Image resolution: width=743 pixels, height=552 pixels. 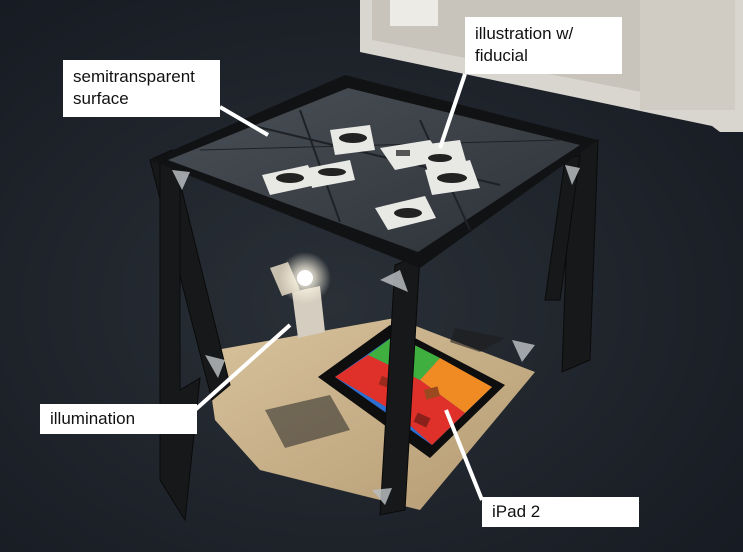 What do you see at coordinates (300, 295) in the screenshot?
I see `illumination-lamp` at bounding box center [300, 295].